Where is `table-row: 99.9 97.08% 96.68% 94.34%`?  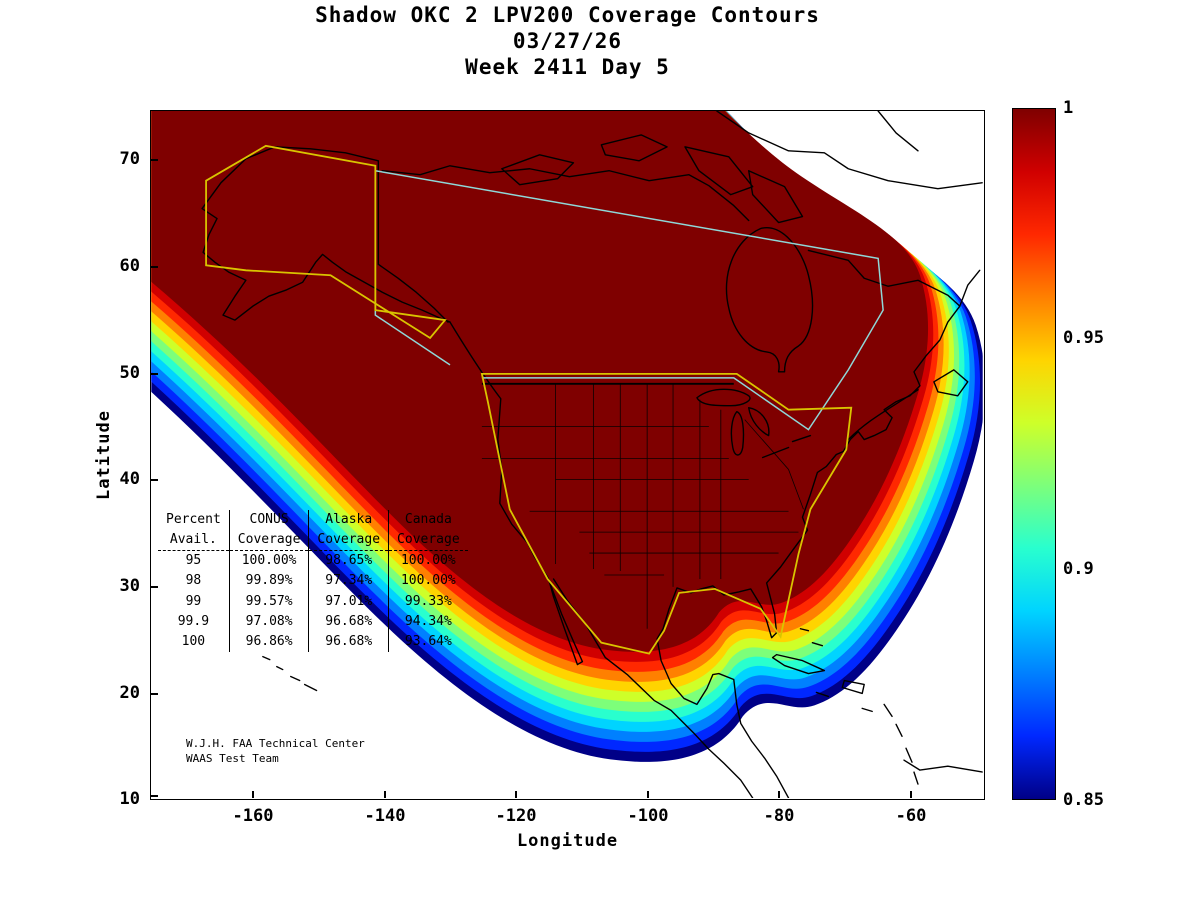 table-row: 99.9 97.08% 96.68% 94.34% is located at coordinates (313, 621).